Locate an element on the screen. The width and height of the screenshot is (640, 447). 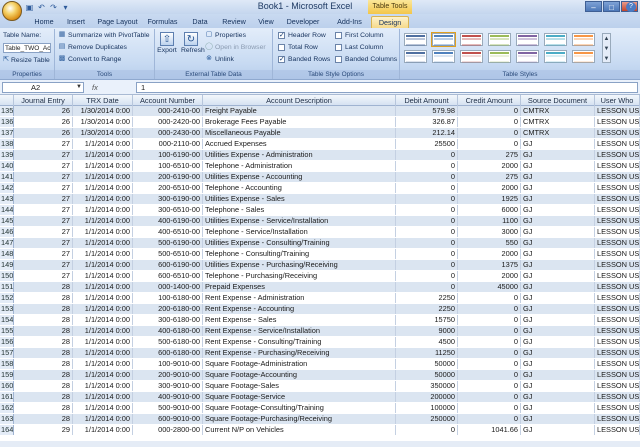
table-cell: Square Footage-Sales is located at coordinates (299, 386).